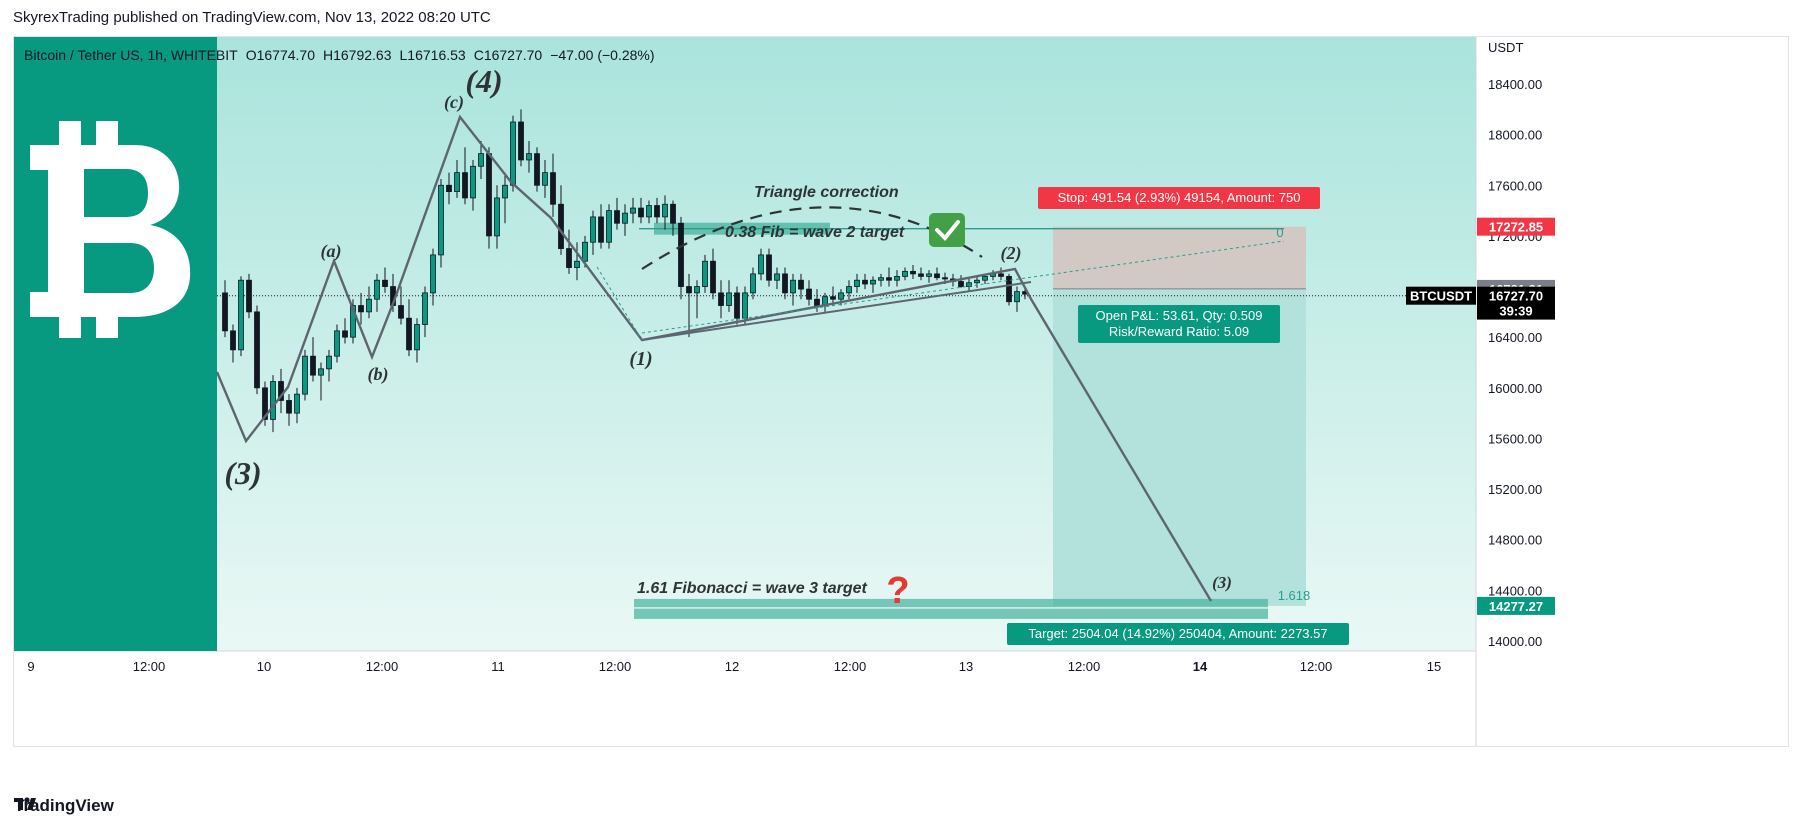  I want to click on fib-label-0: 0, so click(1279, 232).